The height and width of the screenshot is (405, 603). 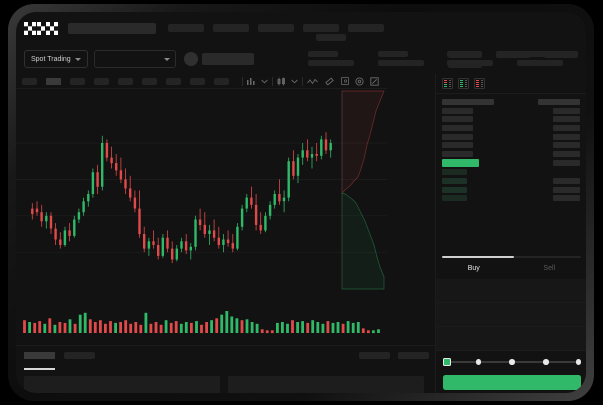 What do you see at coordinates (227, 59) in the screenshot?
I see `account-label-placeholder` at bounding box center [227, 59].